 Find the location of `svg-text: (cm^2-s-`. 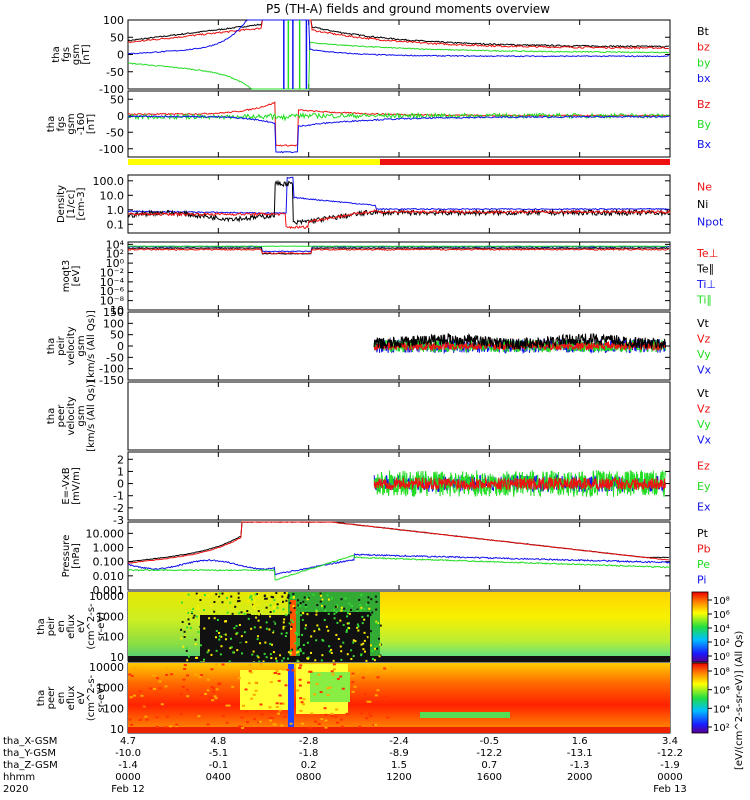

svg-text: (cm^2-s- is located at coordinates (91, 626).